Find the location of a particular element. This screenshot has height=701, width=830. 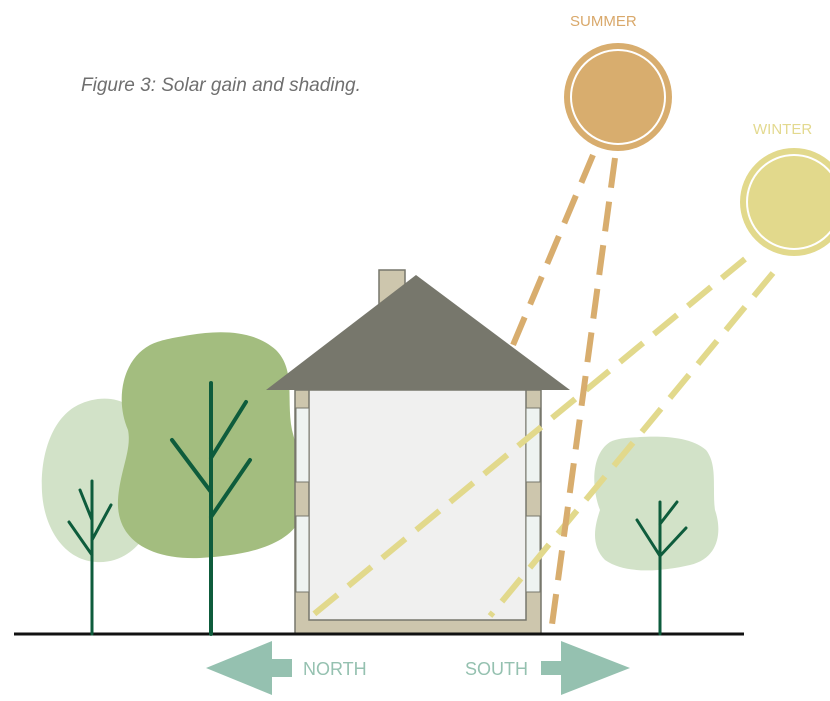

north-label: NORTH is located at coordinates (335, 669).